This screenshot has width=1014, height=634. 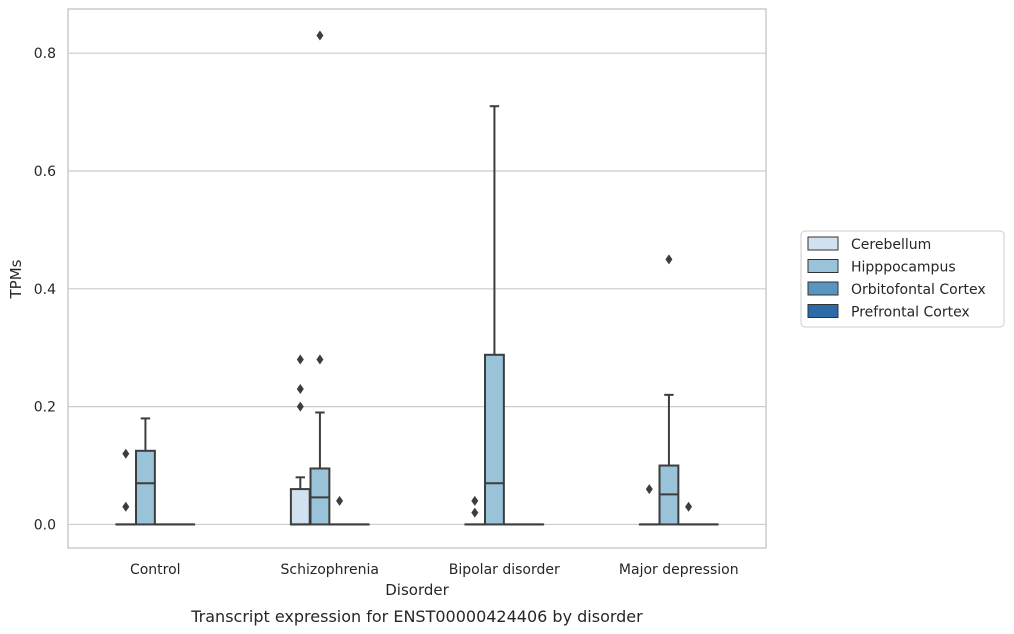 I want to click on y-axis-title: TPMs, so click(x=16, y=279).